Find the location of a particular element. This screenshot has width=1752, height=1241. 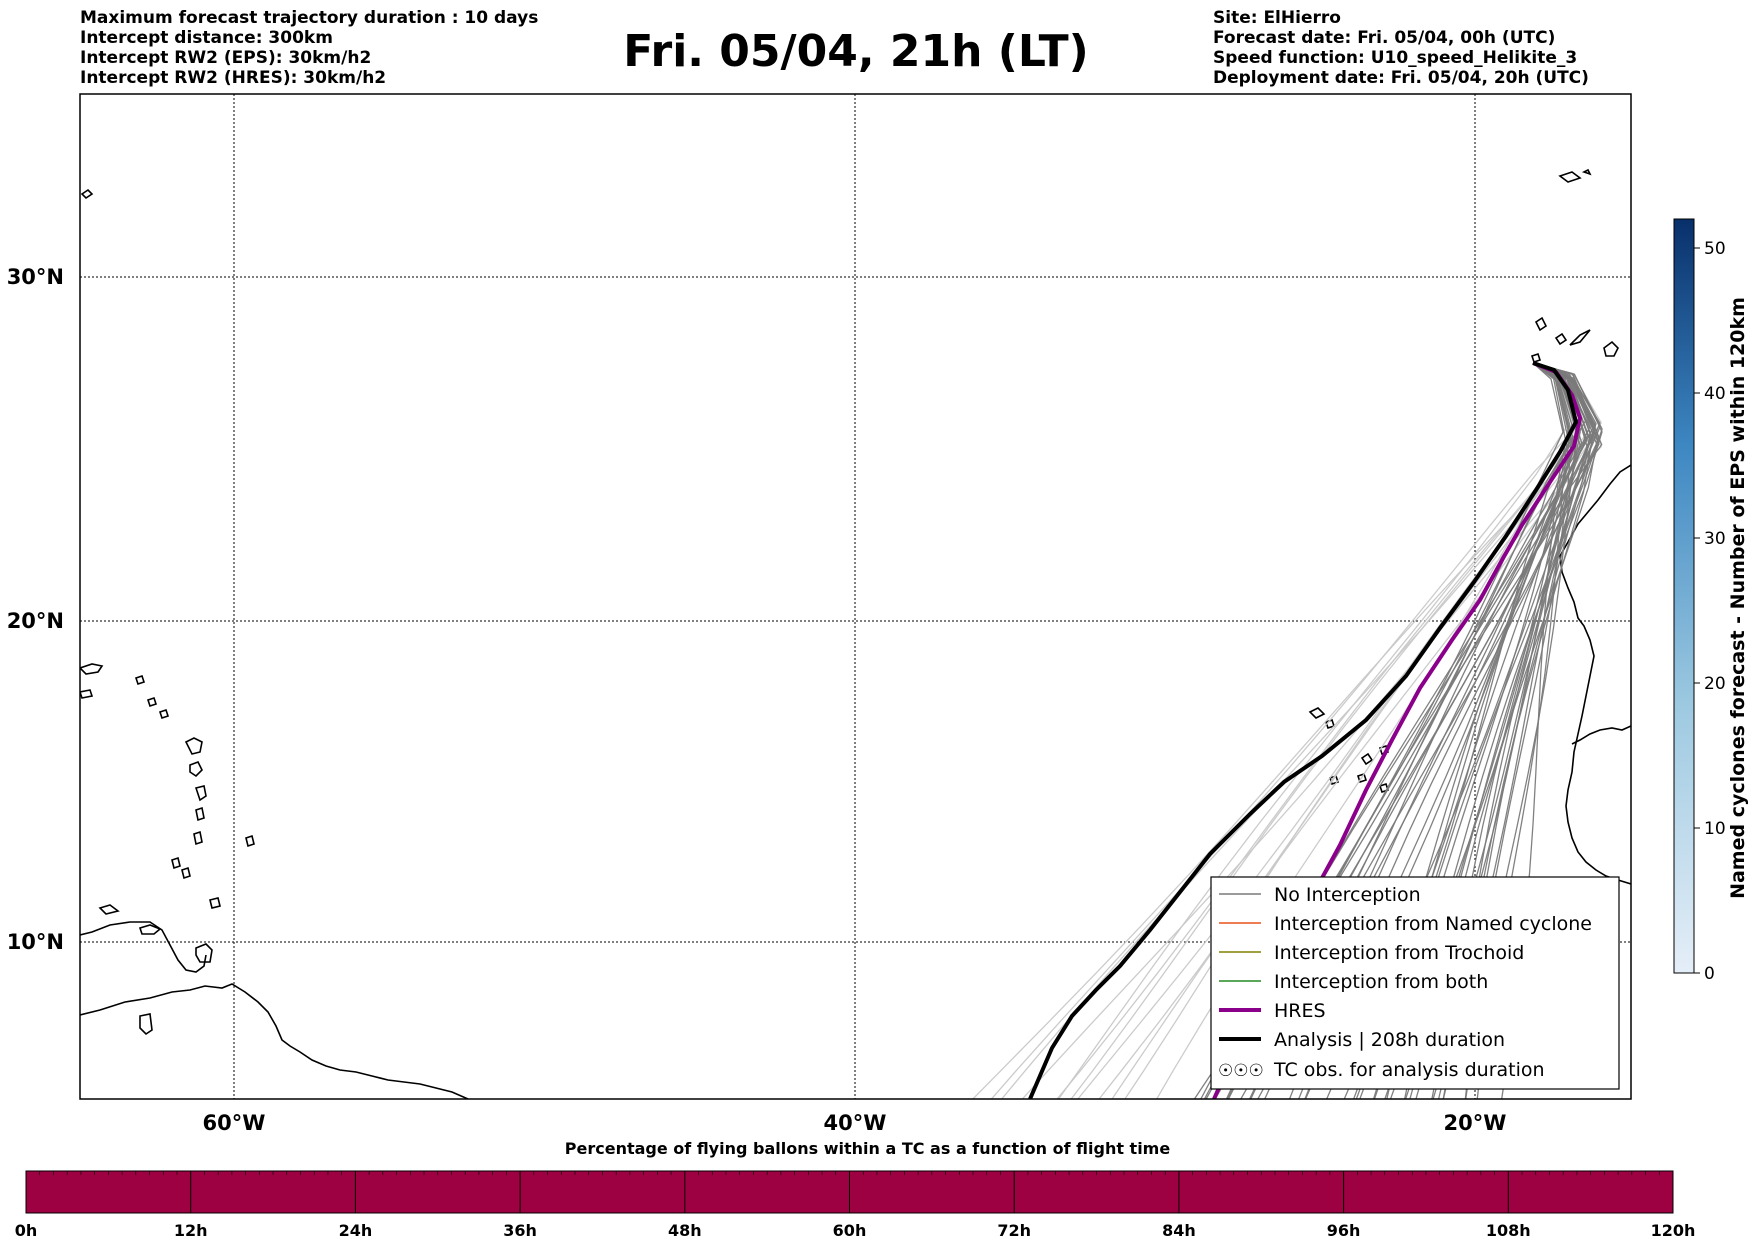

colorbar-ticks: 0 10 20 30 40 50 is located at coordinates (1710, 611).